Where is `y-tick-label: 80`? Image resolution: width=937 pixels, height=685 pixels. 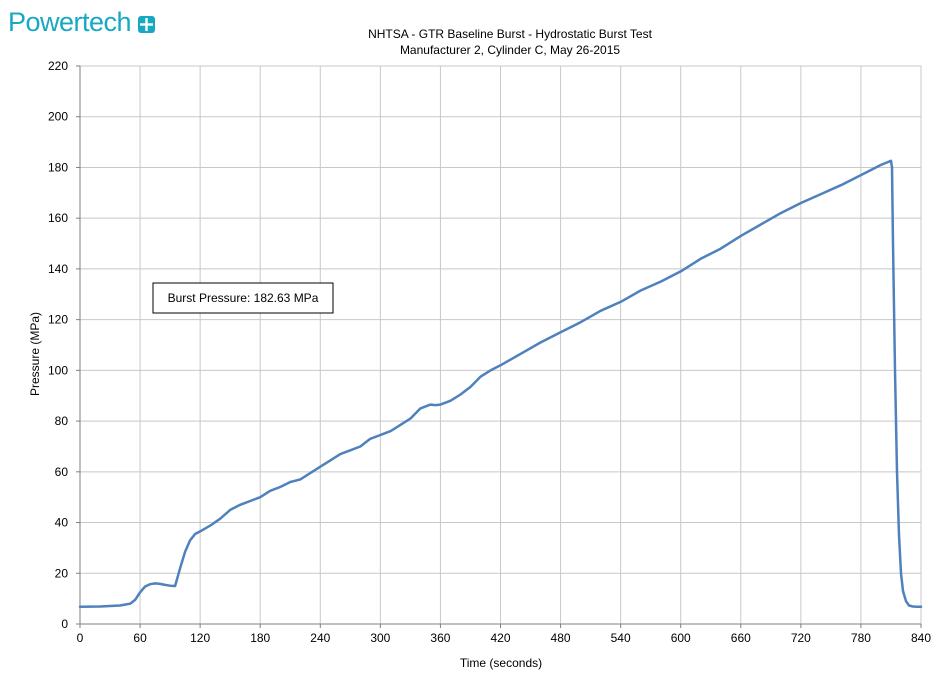
y-tick-label: 80 is located at coordinates (62, 421).